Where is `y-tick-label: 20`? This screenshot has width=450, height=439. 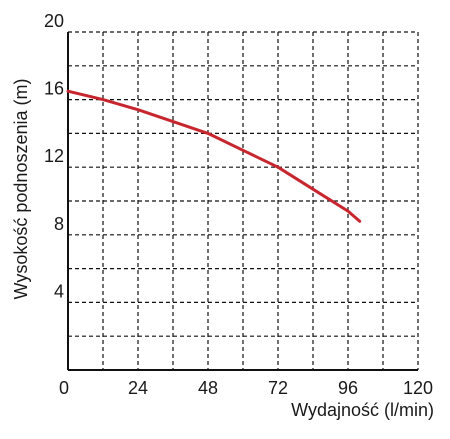 y-tick-label: 20 is located at coordinates (54, 21).